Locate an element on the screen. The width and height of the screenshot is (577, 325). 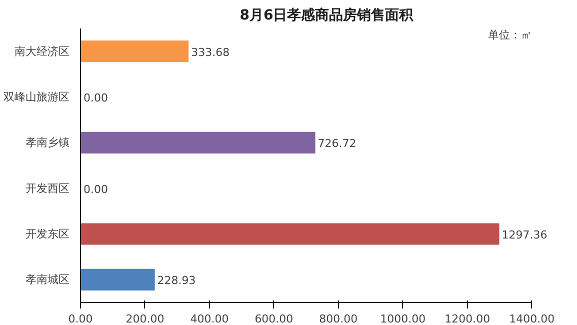
x-tick-label: 1400.00 is located at coordinates (532, 318).